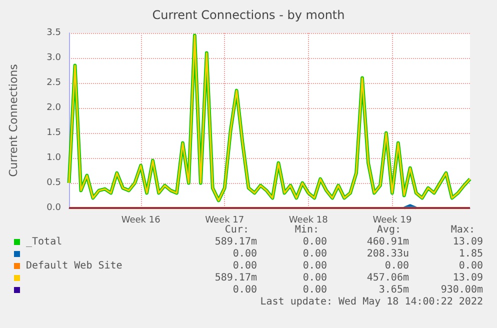 The height and width of the screenshot is (328, 497). What do you see at coordinates (54, 58) in the screenshot?
I see `y-tick-label: 3.0` at bounding box center [54, 58].